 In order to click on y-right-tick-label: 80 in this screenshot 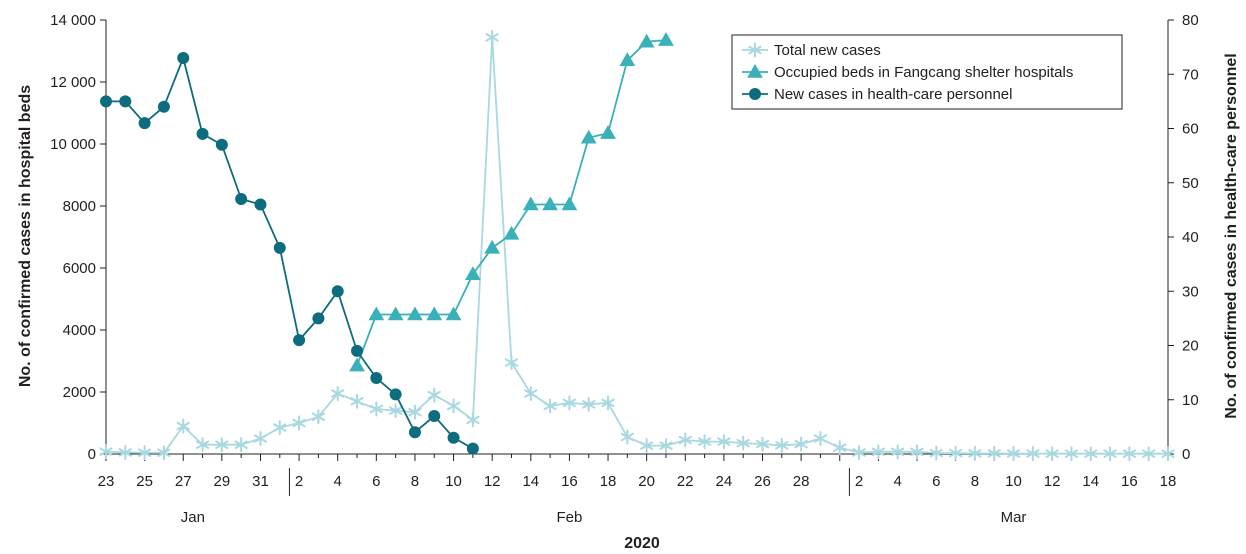, I will do `click(1190, 20)`.